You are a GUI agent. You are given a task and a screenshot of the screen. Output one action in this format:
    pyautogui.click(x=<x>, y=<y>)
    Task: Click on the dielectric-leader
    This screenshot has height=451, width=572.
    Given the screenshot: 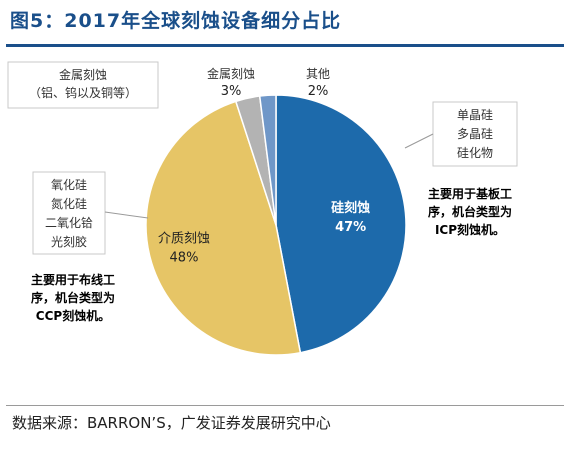 What is the action you would take?
    pyautogui.click(x=126, y=215)
    